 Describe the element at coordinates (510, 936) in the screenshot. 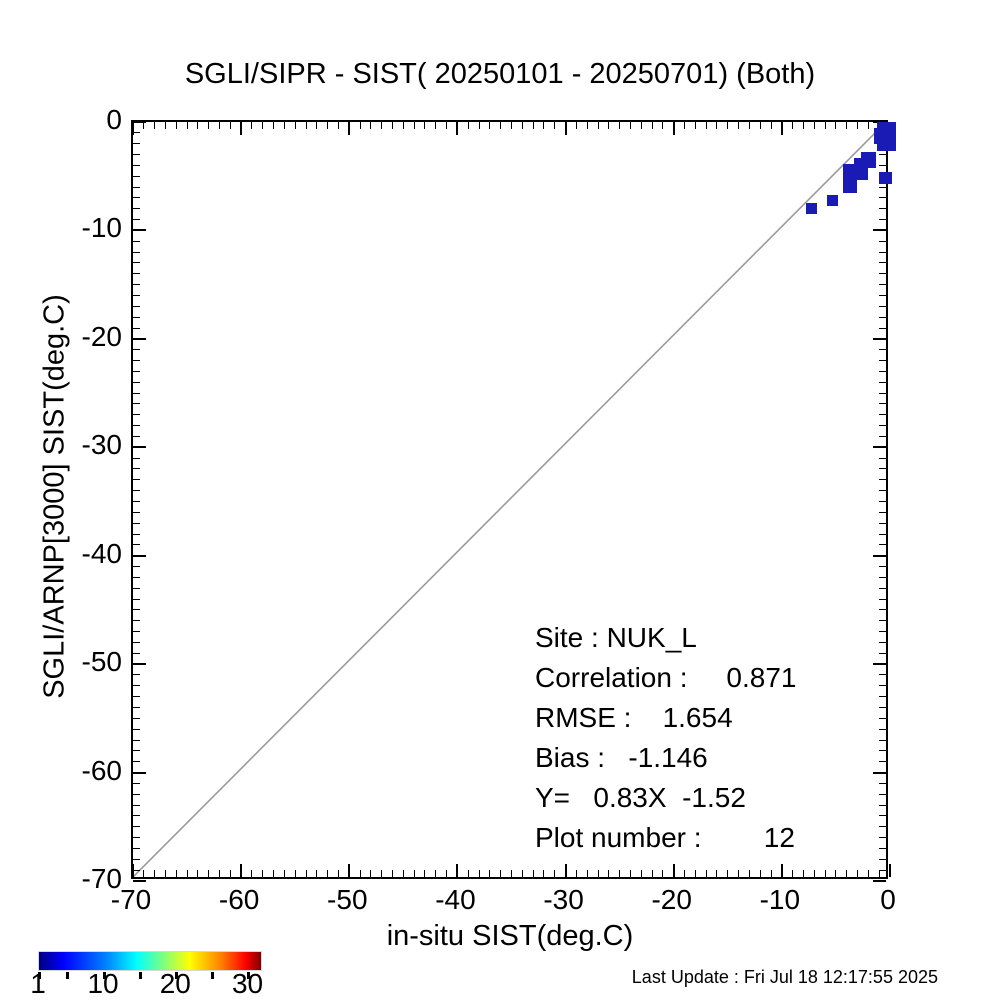

I see `x-axis-title: in-situ SIST(deg.C)` at that location.